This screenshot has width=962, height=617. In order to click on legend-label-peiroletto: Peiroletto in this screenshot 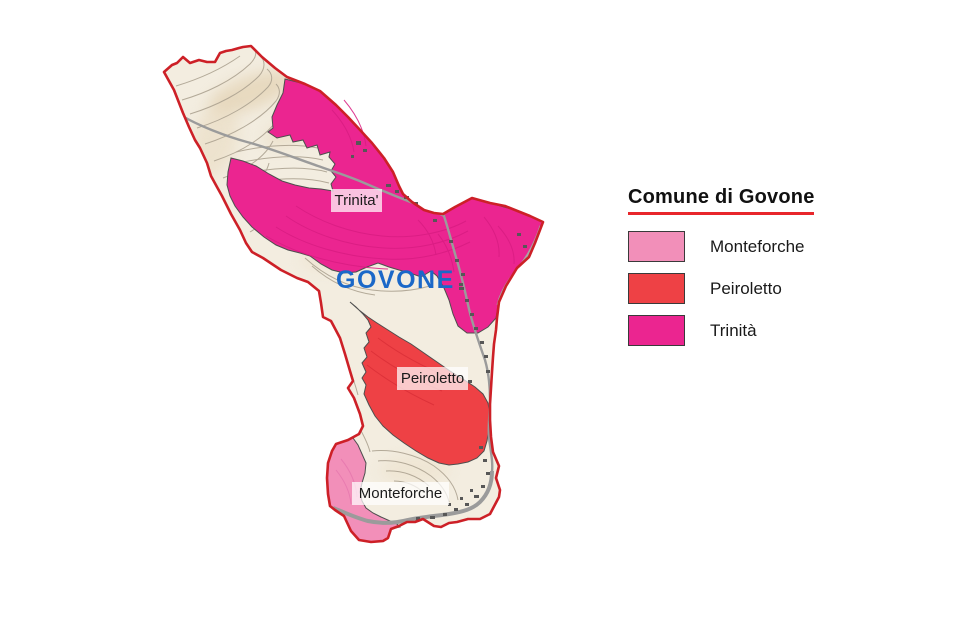, I will do `click(746, 288)`.